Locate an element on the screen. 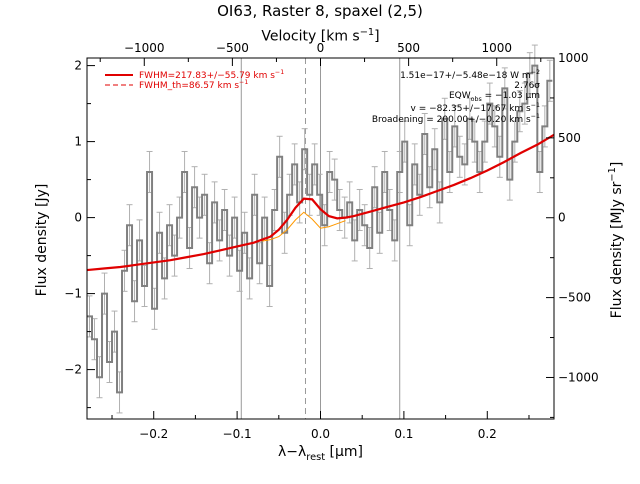  y-right-tick-label: 1000 is located at coordinates (573, 58).